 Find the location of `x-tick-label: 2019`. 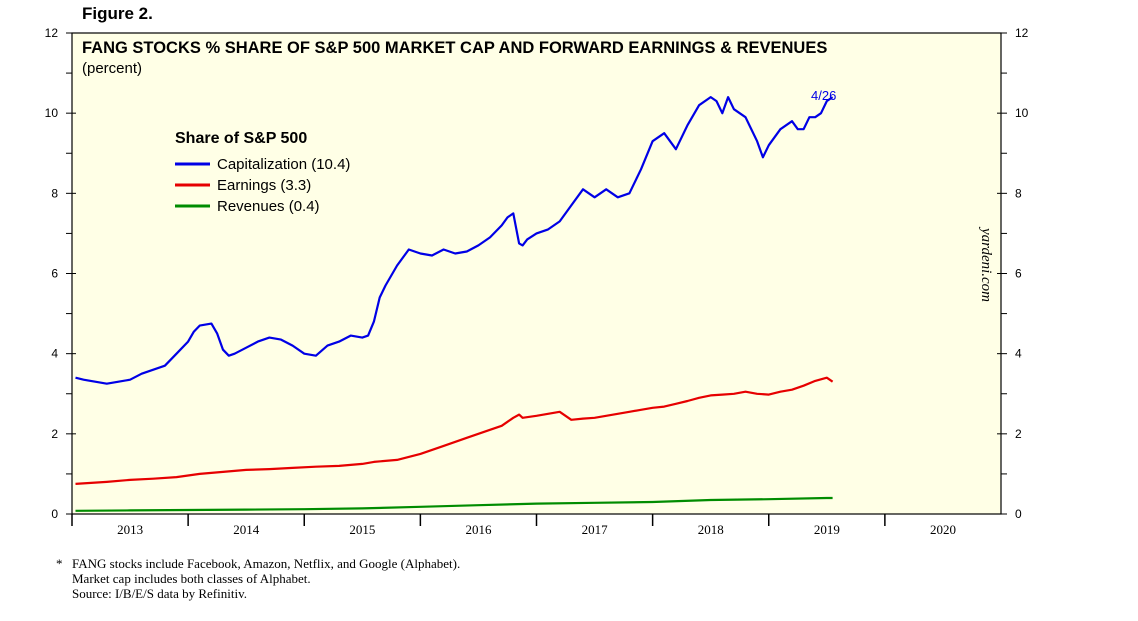

x-tick-label: 2019 is located at coordinates (827, 529).